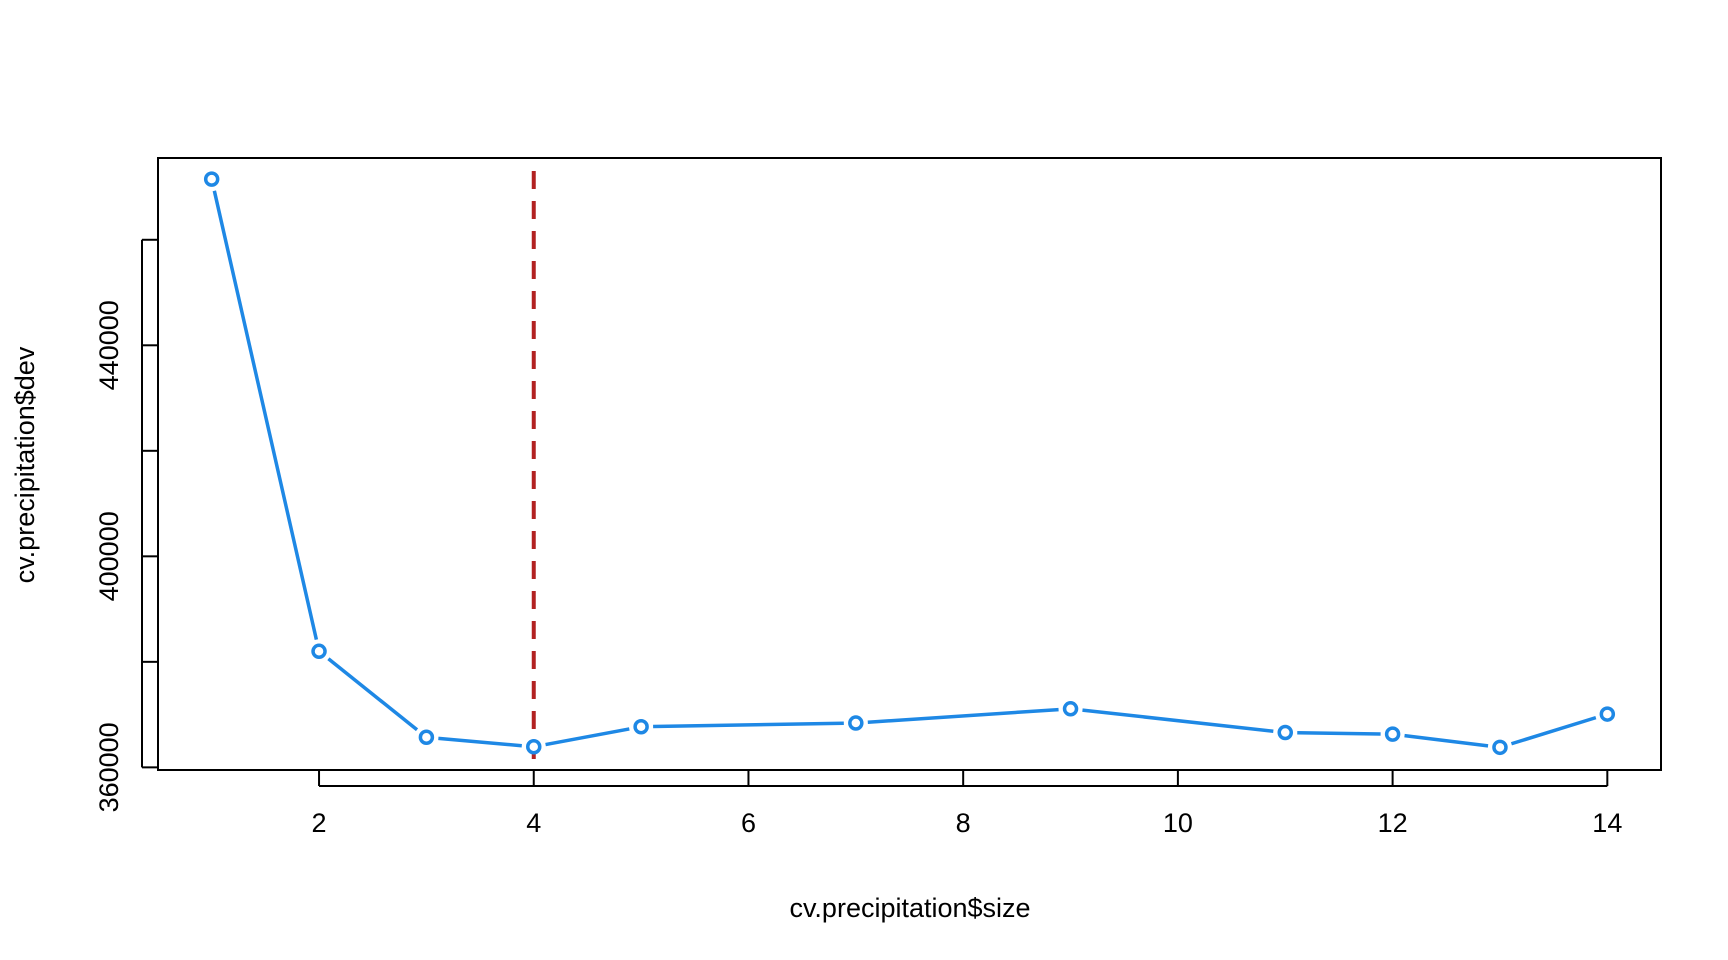  What do you see at coordinates (109, 556) in the screenshot?
I see `y-tick-label-2: 400000` at bounding box center [109, 556].